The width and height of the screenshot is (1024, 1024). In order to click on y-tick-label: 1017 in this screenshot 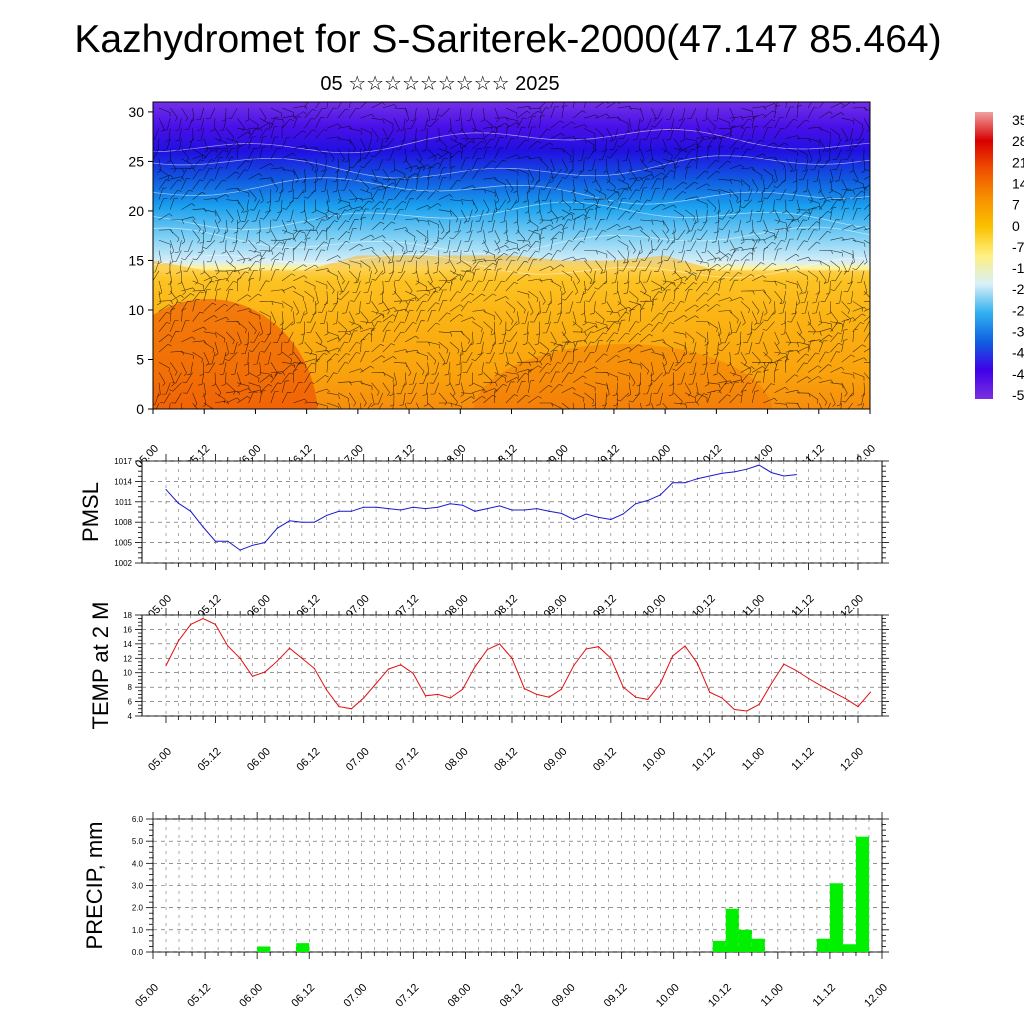, I will do `click(123, 461)`.